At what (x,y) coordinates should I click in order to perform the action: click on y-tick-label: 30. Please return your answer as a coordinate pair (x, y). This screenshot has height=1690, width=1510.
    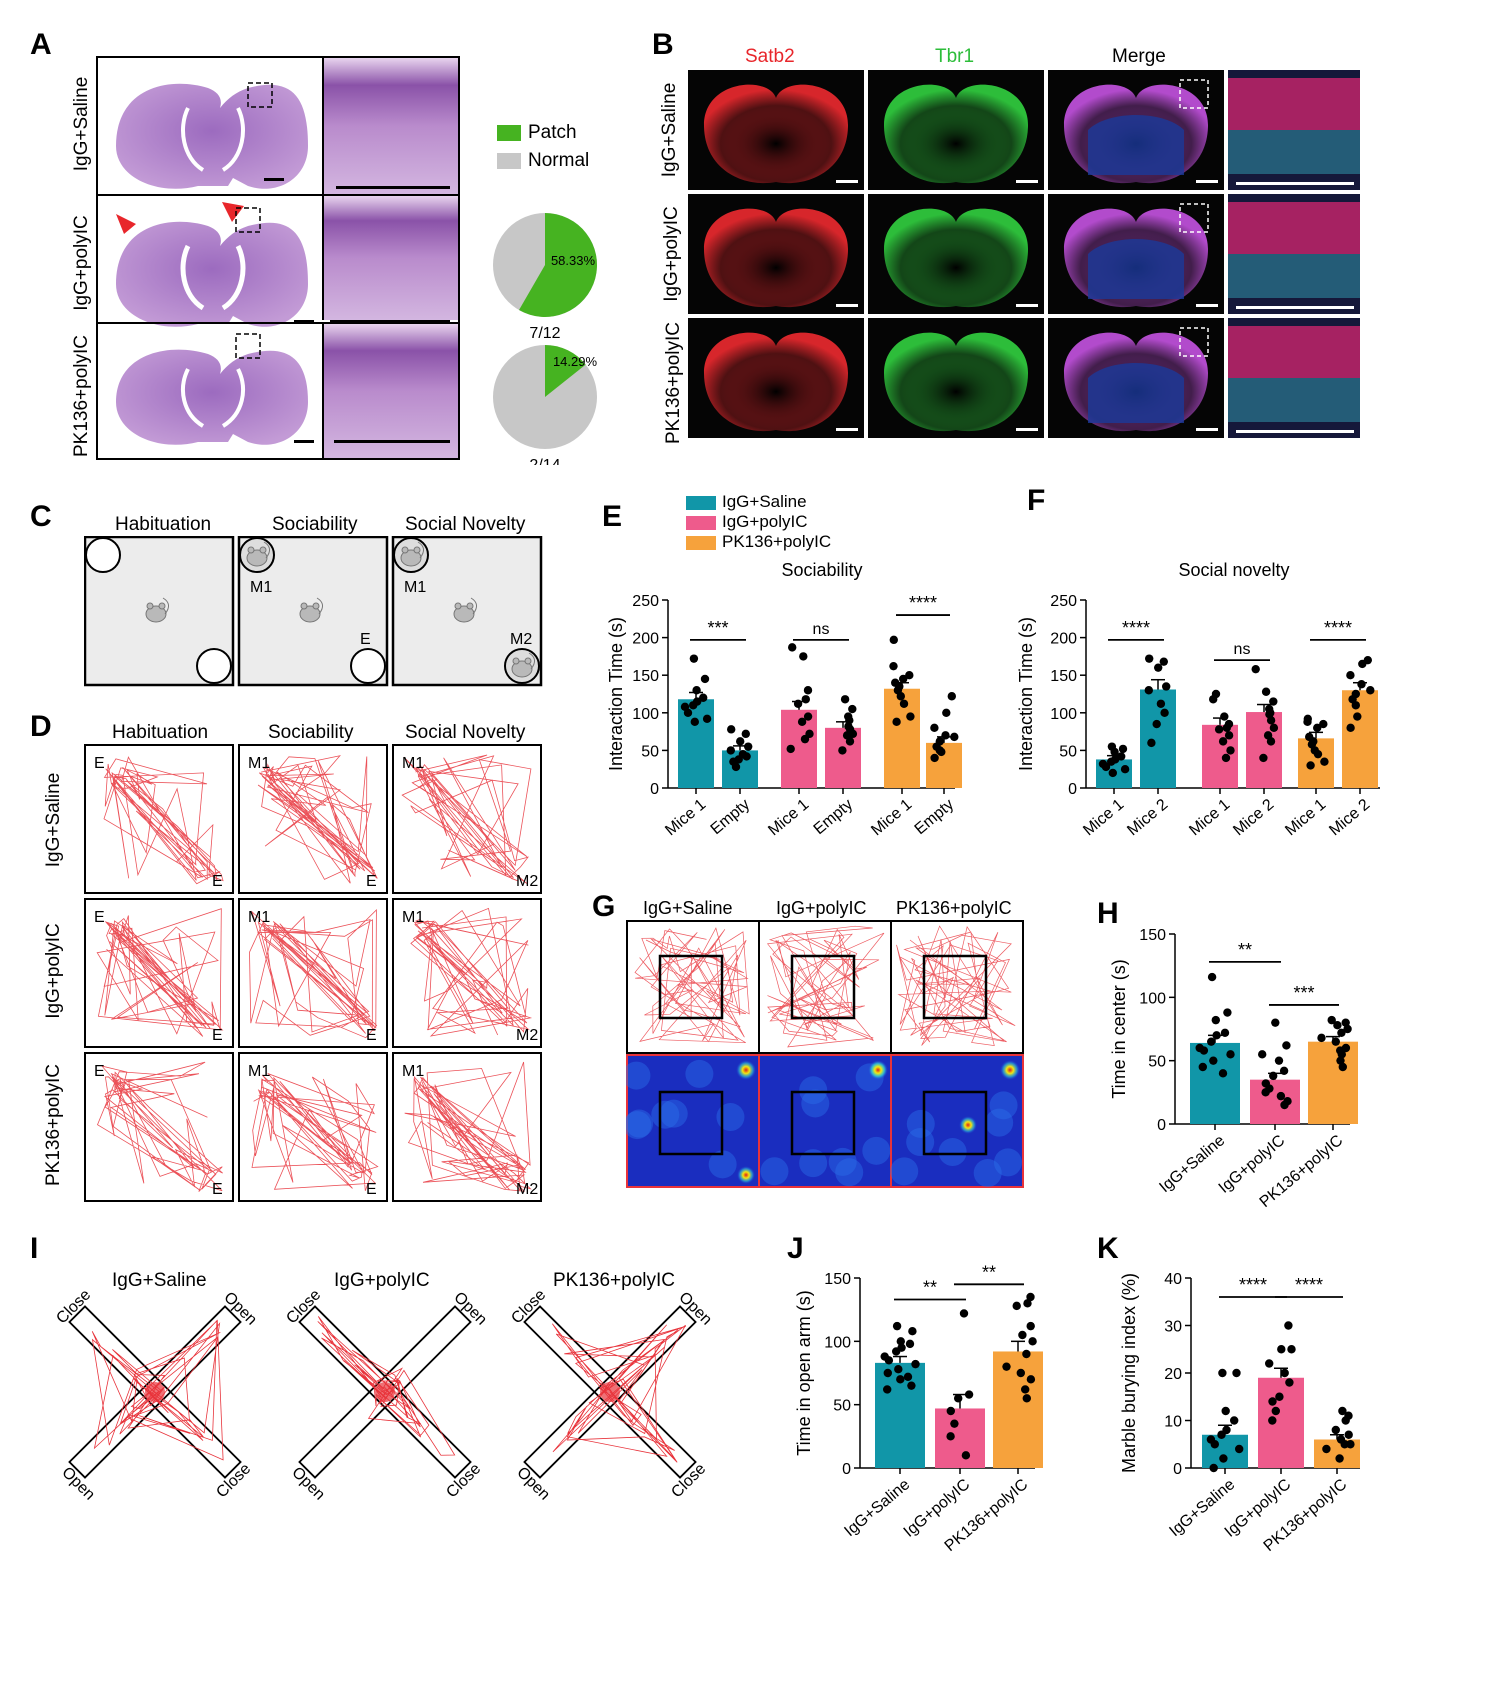
    Looking at the image, I should click on (1173, 1327).